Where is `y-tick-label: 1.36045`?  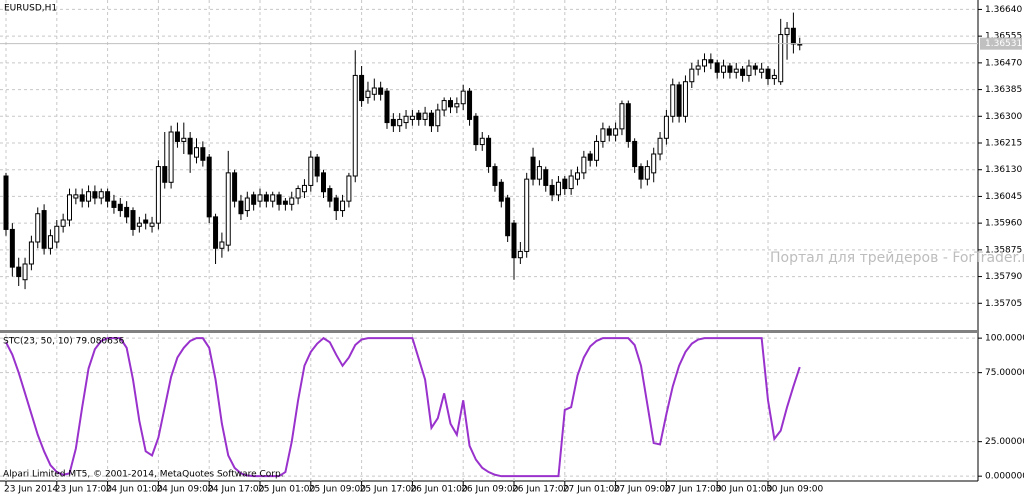 y-tick-label: 1.36045 is located at coordinates (1003, 197).